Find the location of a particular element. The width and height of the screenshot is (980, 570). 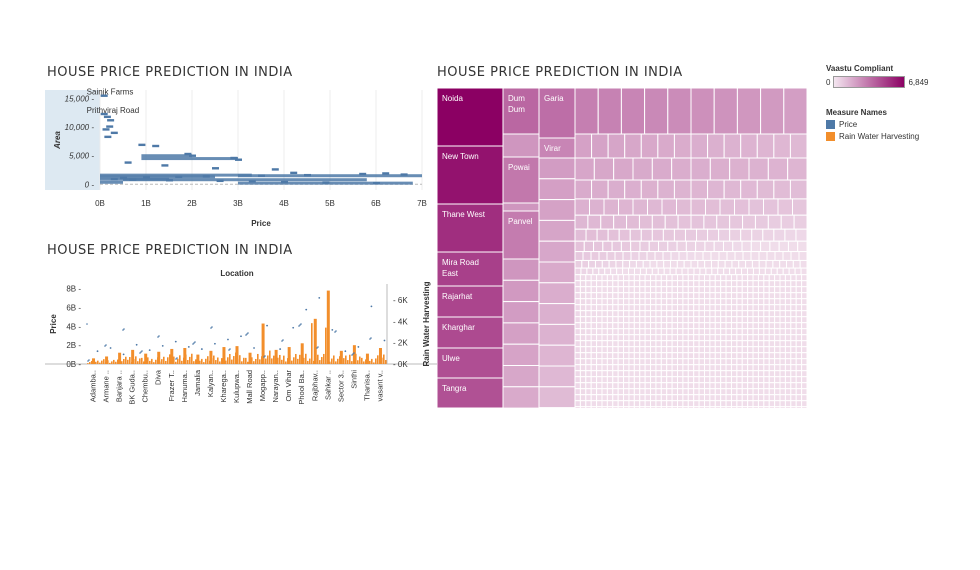

bar-y2-tick: - 4K is located at coordinates (400, 321).